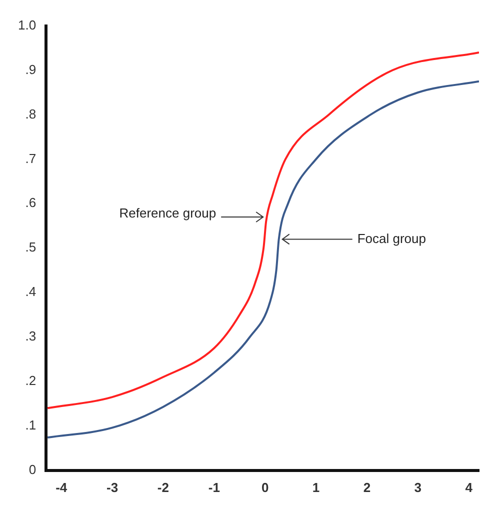 The image size is (491, 514). What do you see at coordinates (27, 24) in the screenshot?
I see `y-tick-label: 1.0` at bounding box center [27, 24].